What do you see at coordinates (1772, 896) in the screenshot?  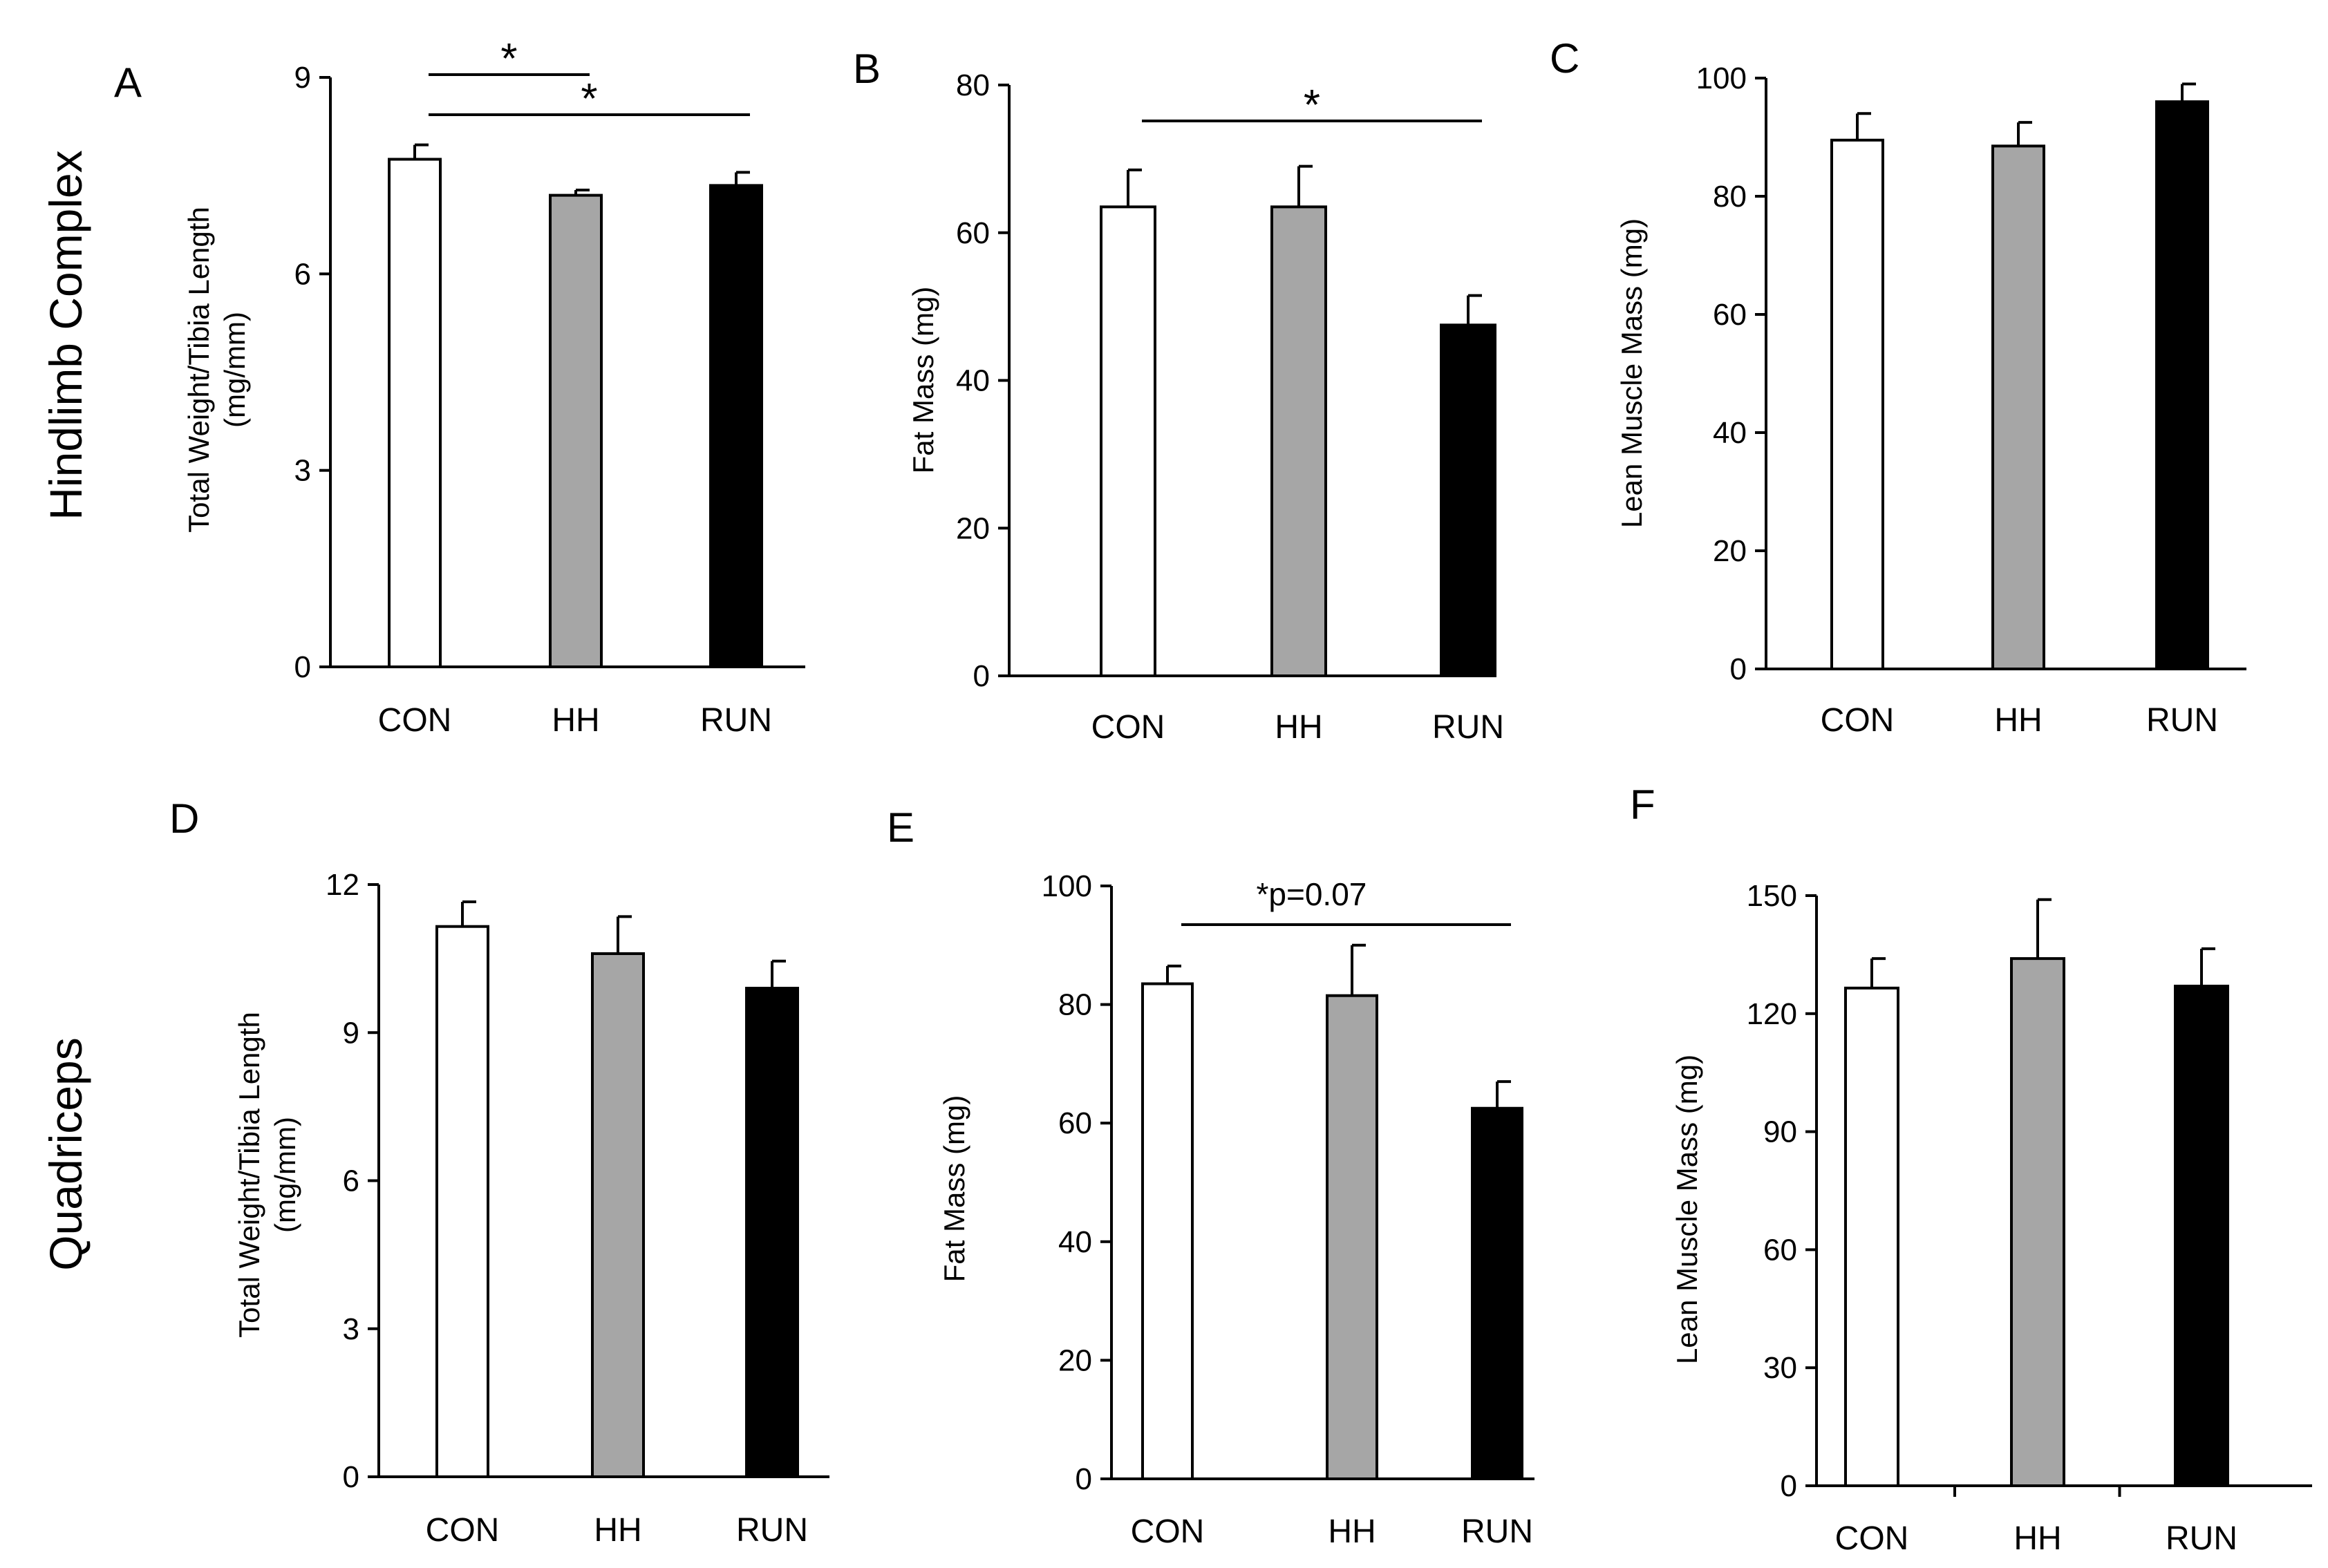 I see `y-tick-label: 150` at bounding box center [1772, 896].